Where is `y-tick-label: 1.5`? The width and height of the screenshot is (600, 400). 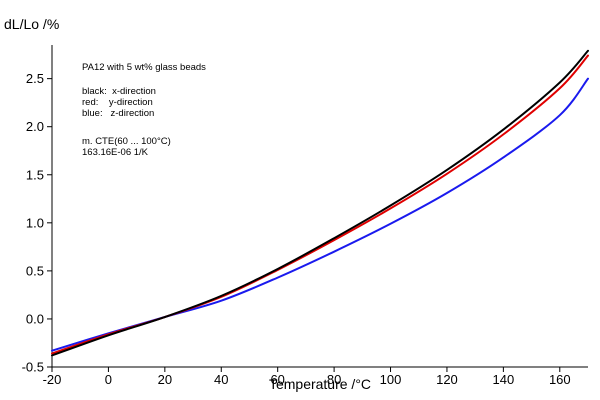
y-tick-label: 1.5 is located at coordinates (35, 174).